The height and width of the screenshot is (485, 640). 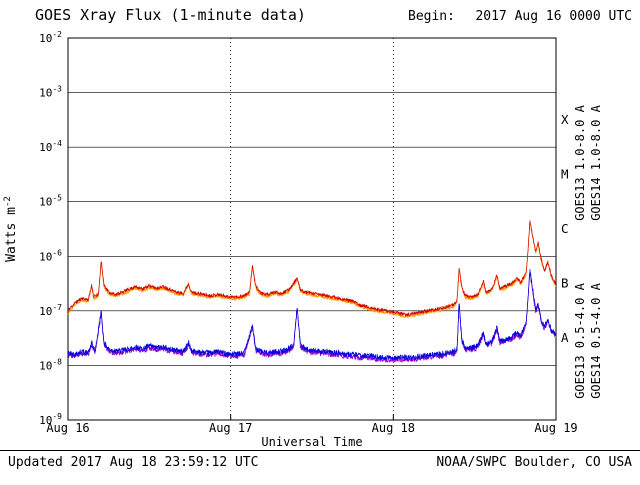 What do you see at coordinates (565, 228) in the screenshot?
I see `flare-class-label-C: C` at bounding box center [565, 228].